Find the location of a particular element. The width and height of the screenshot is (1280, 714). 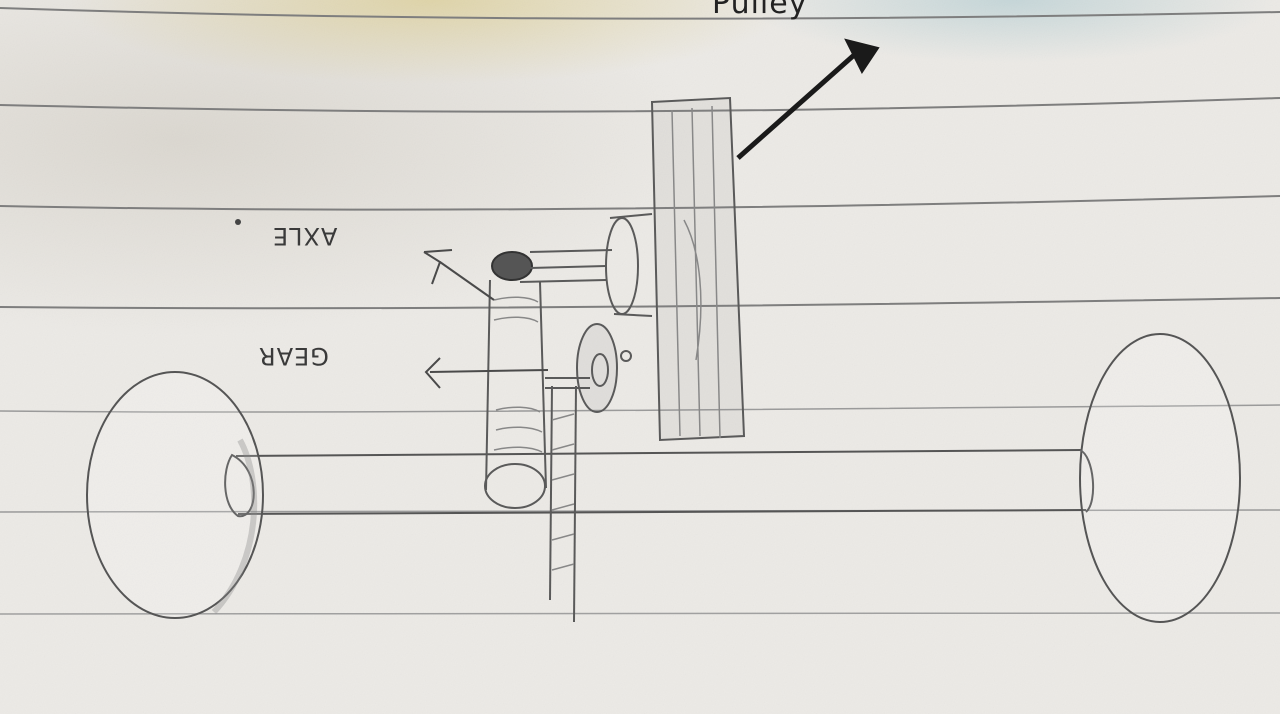

gear-rod-assembly is located at coordinates (588, 473).